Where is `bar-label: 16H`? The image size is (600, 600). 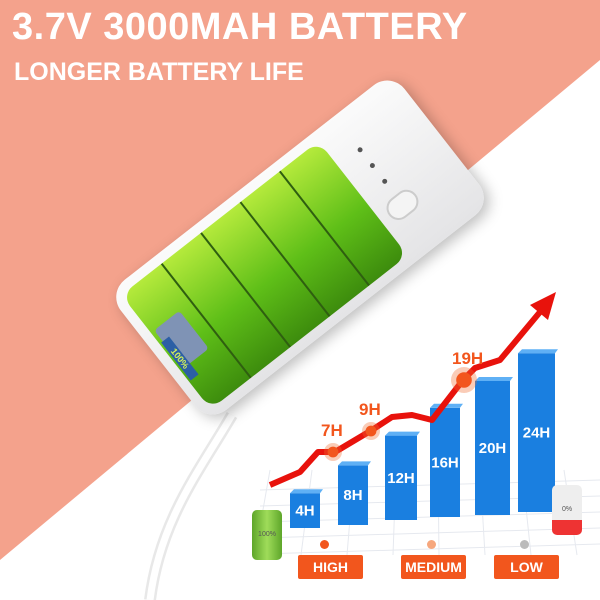
bar-label: 16H is located at coordinates (445, 462).